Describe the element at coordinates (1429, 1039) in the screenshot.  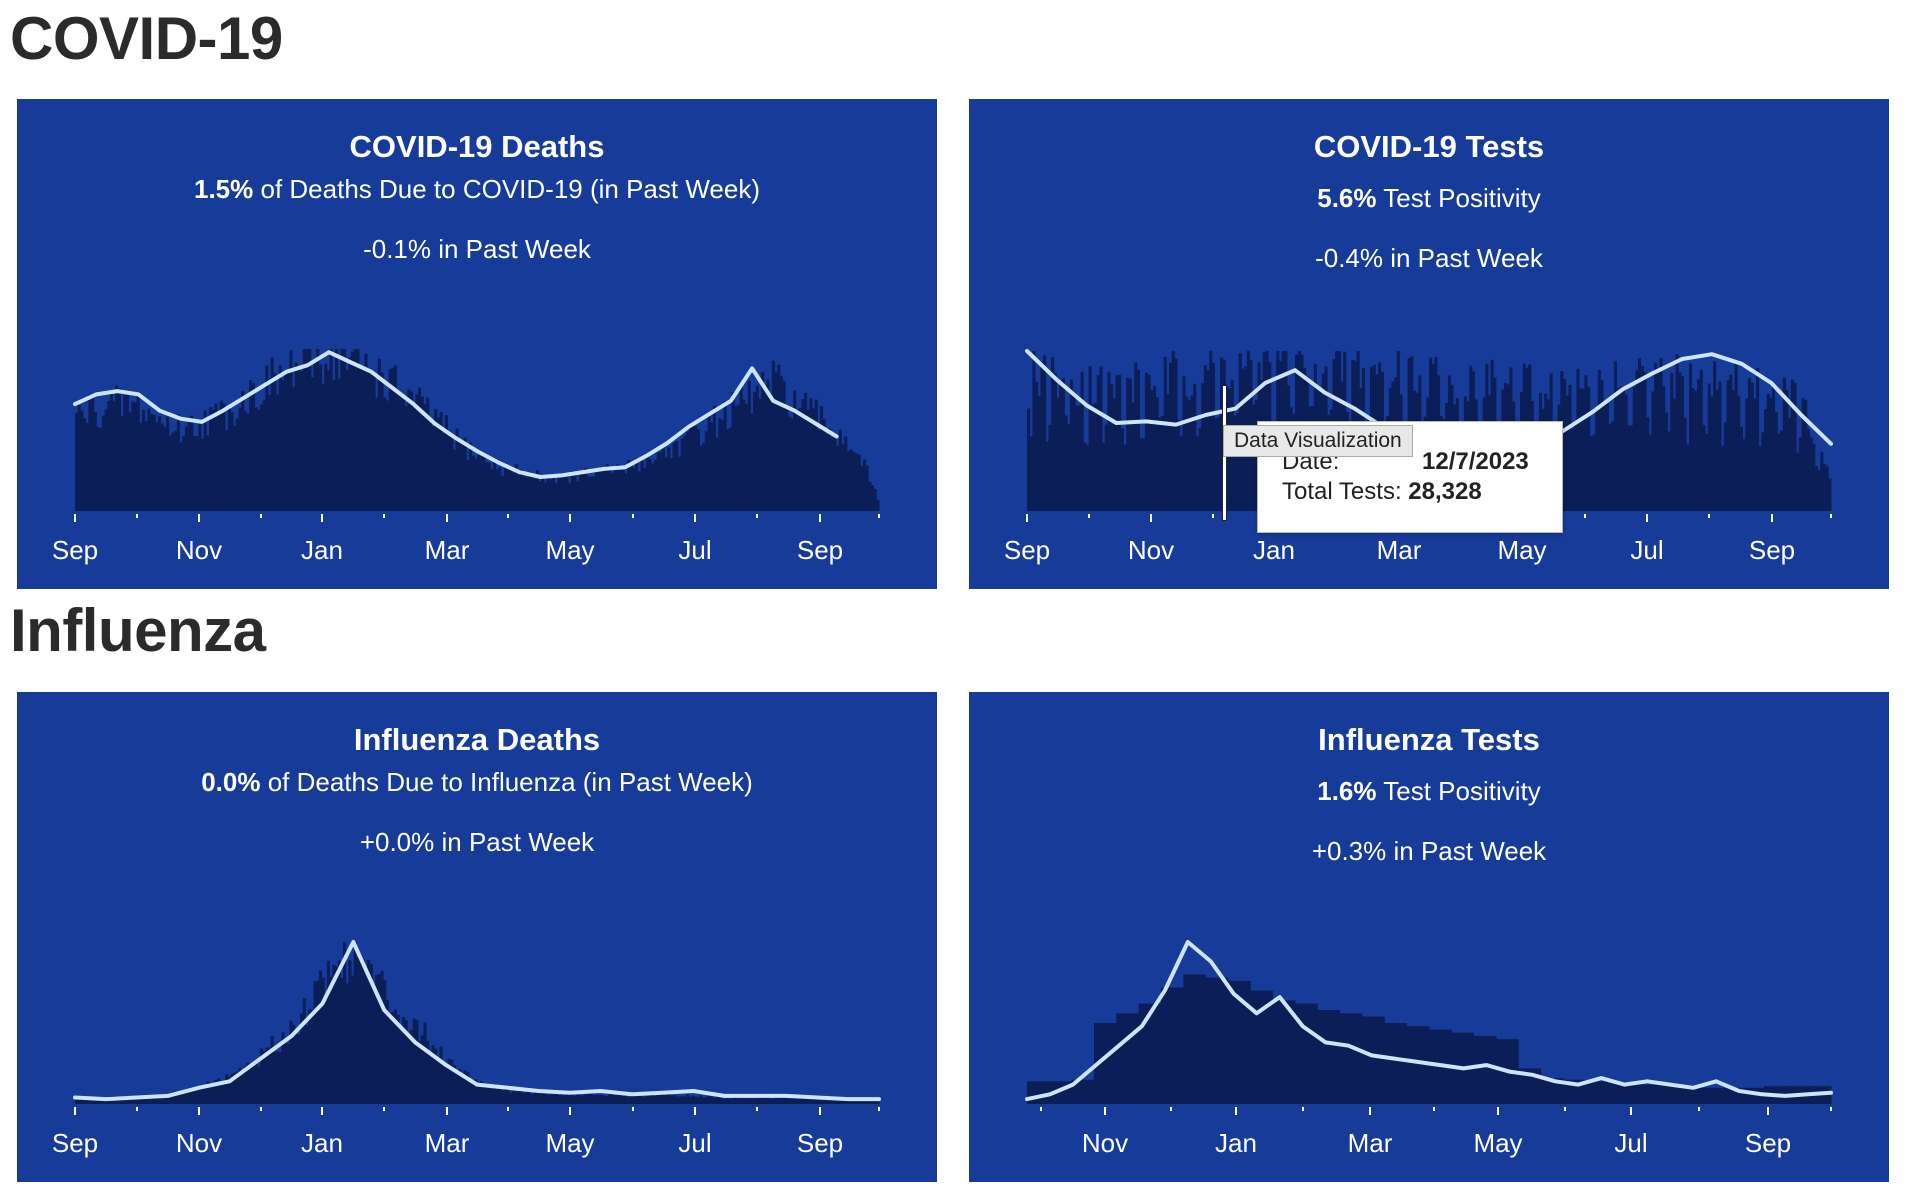
I see `bars-group` at that location.